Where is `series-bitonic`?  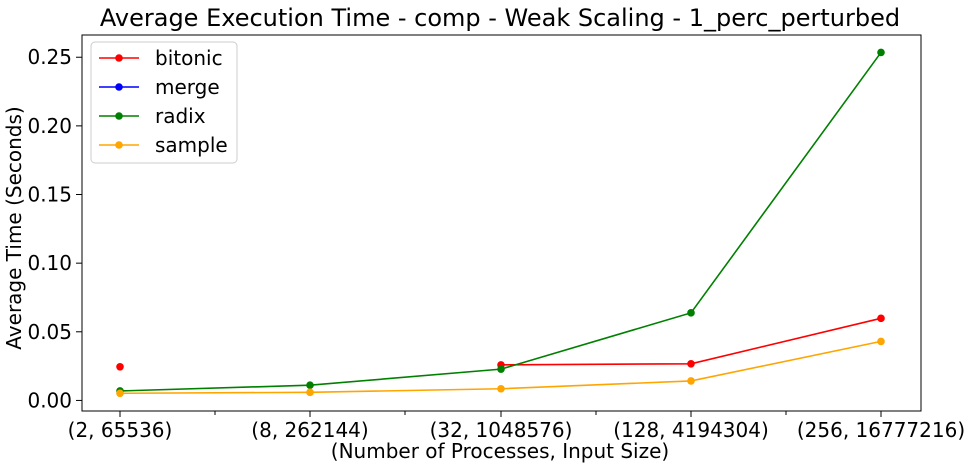 series-bitonic is located at coordinates (500, 342).